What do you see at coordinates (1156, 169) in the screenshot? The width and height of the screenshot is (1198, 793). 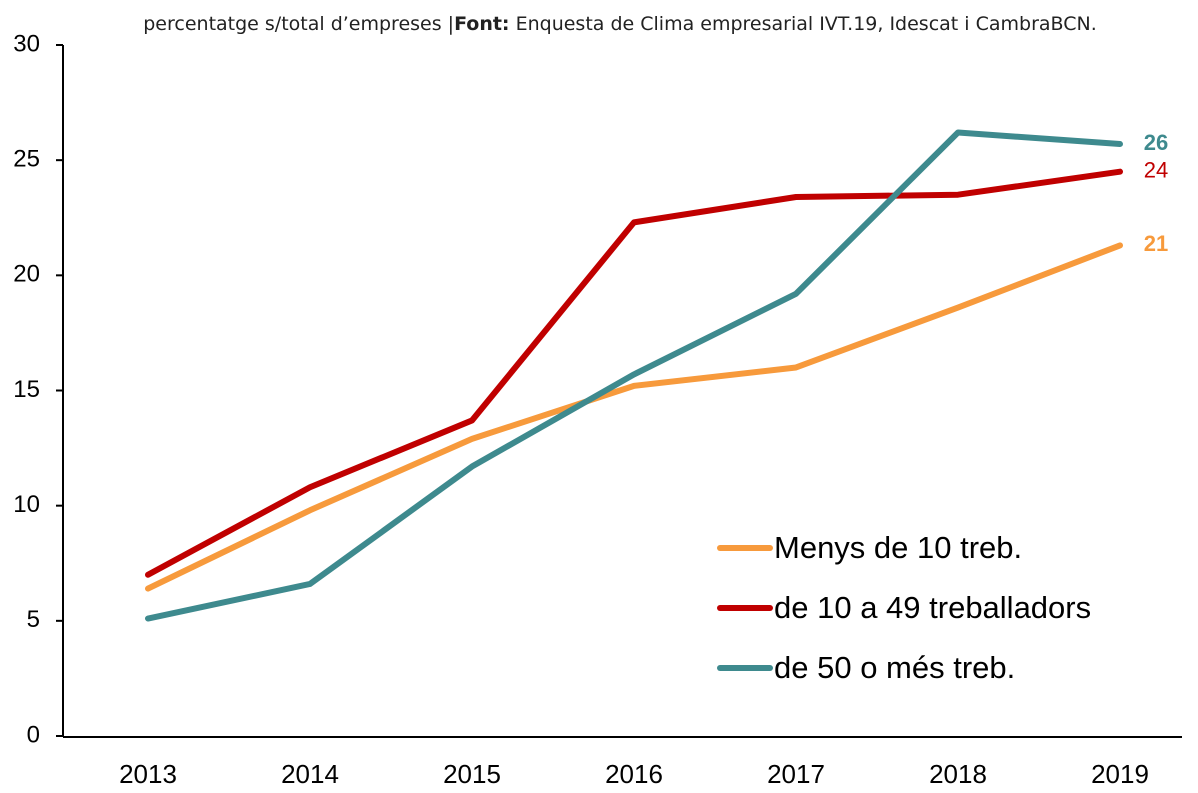 I see `value-label: 24` at bounding box center [1156, 169].